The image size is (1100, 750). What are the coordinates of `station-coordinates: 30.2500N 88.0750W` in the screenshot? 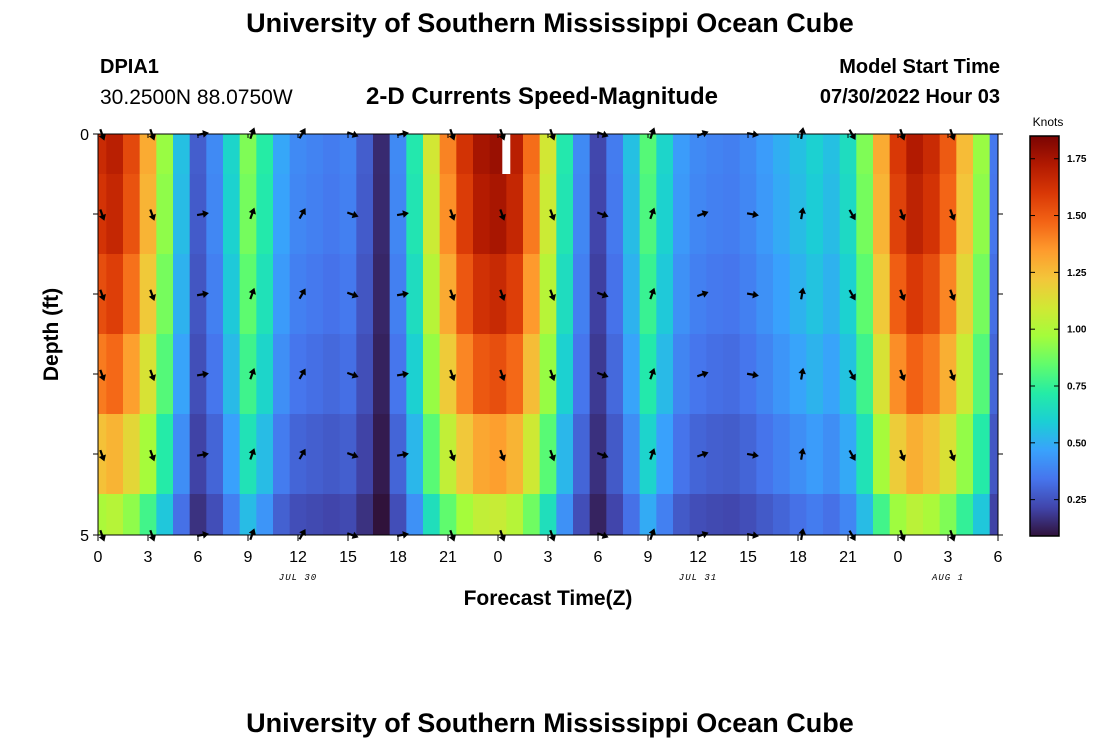 It's located at (196, 97).